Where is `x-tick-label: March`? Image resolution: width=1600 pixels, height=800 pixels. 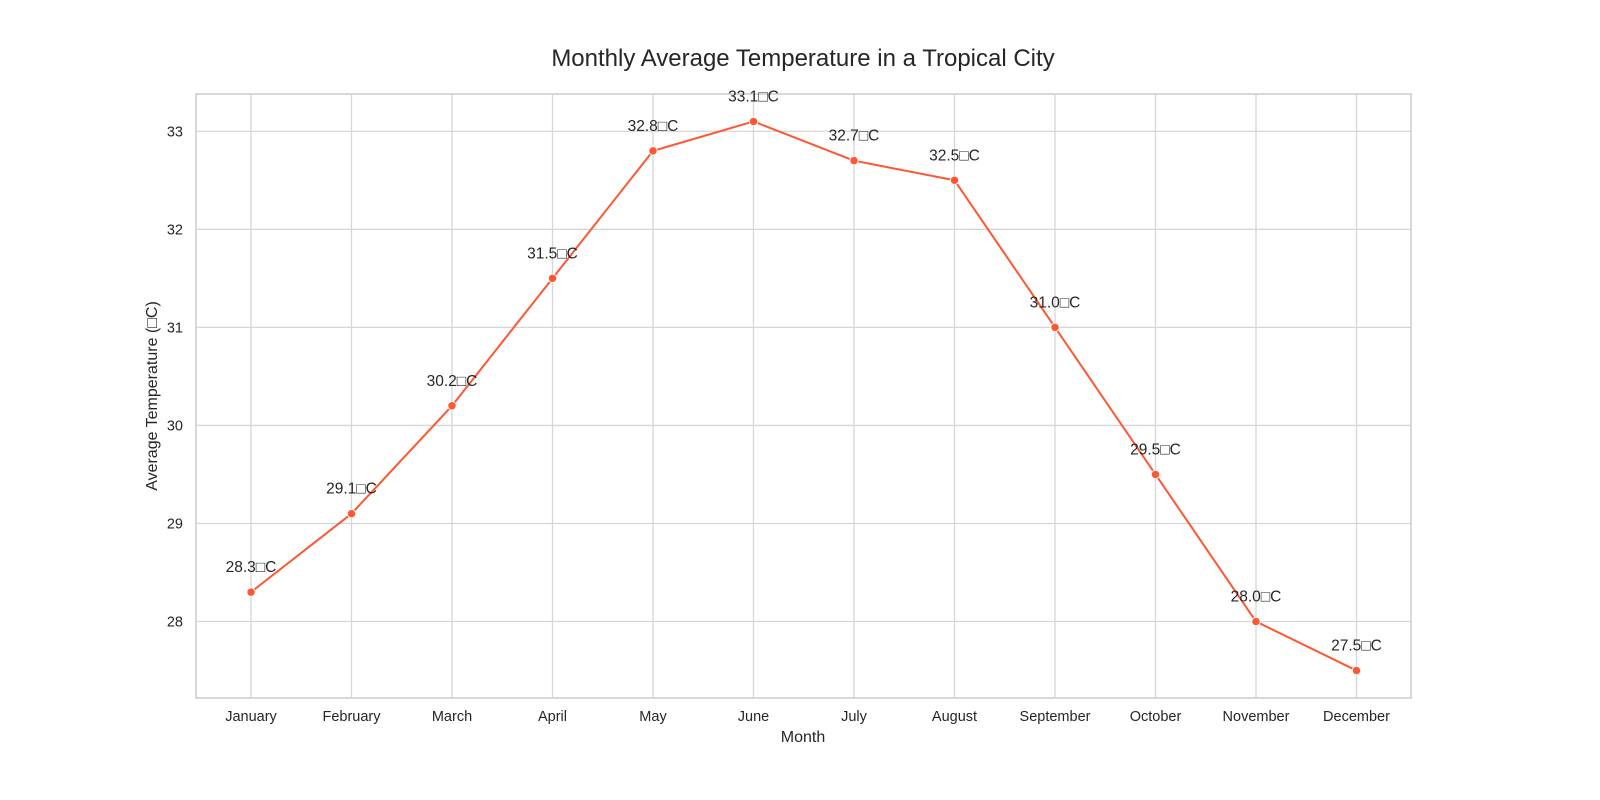
x-tick-label: March is located at coordinates (452, 717).